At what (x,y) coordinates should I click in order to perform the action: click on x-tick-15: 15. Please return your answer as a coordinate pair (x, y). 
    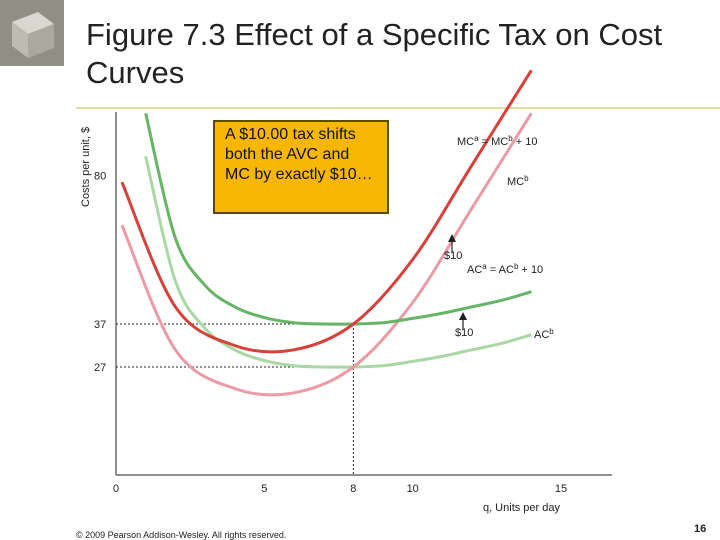
    Looking at the image, I should click on (561, 489).